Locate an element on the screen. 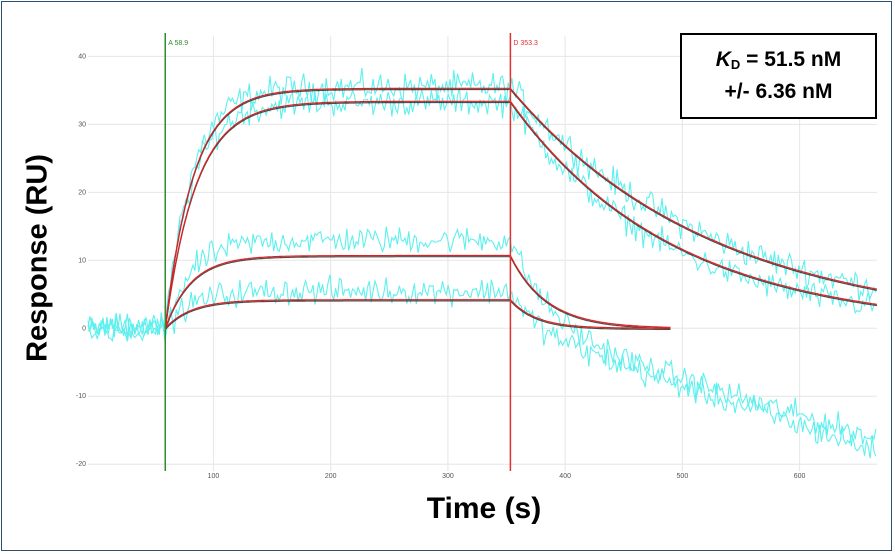 Image resolution: width=895 pixels, height=554 pixels. marker-label-a: A 58.9 is located at coordinates (178, 43).